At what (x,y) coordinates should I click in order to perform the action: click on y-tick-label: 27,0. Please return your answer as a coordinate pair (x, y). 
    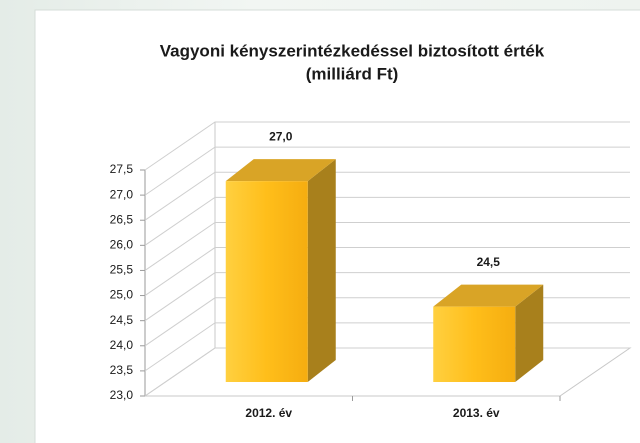
    Looking at the image, I should click on (122, 194).